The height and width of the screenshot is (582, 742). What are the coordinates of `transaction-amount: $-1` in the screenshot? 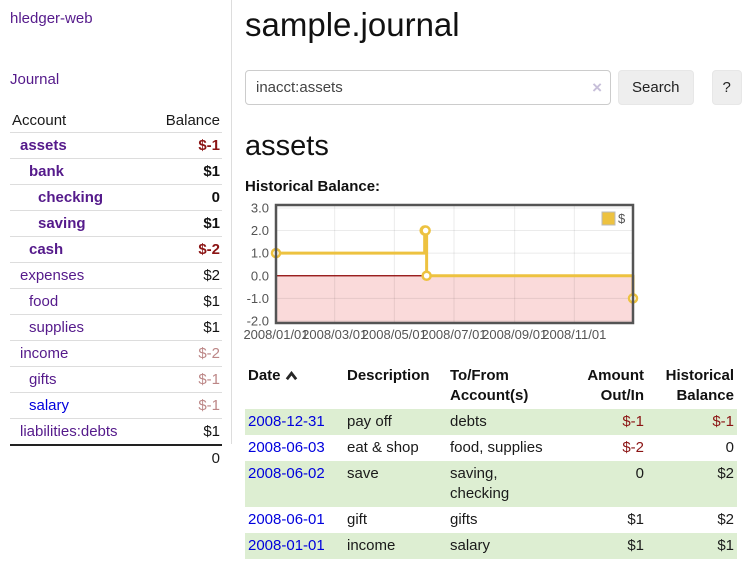 It's located at (633, 421).